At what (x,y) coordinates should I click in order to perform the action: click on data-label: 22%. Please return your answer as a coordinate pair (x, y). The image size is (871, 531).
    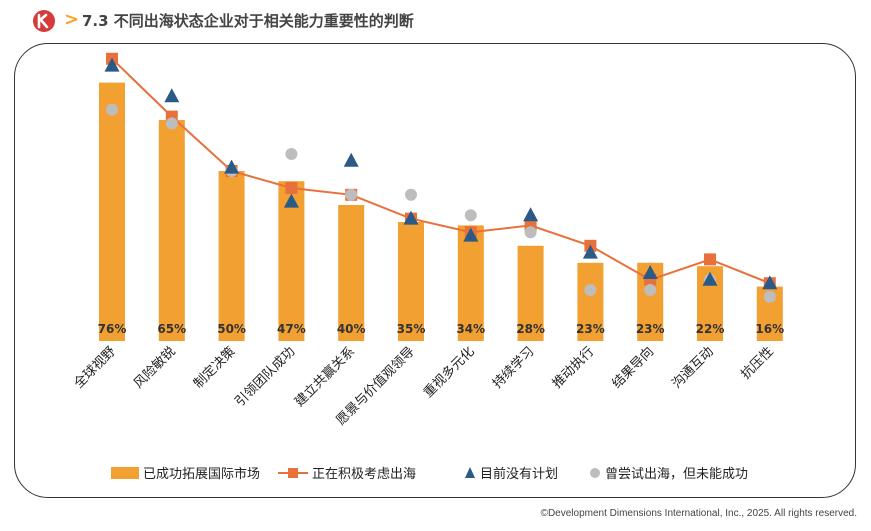
    Looking at the image, I should click on (710, 329).